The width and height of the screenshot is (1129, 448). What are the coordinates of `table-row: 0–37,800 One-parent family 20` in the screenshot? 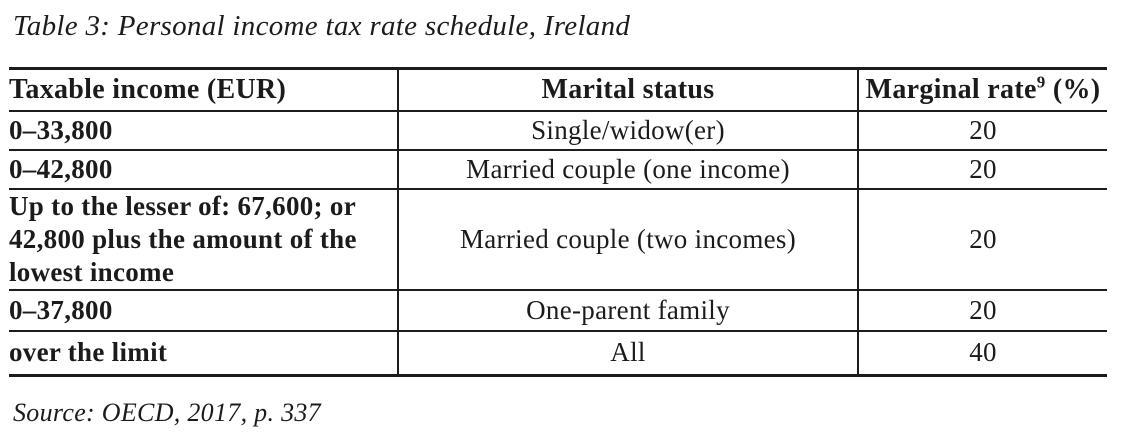 It's located at (558, 310).